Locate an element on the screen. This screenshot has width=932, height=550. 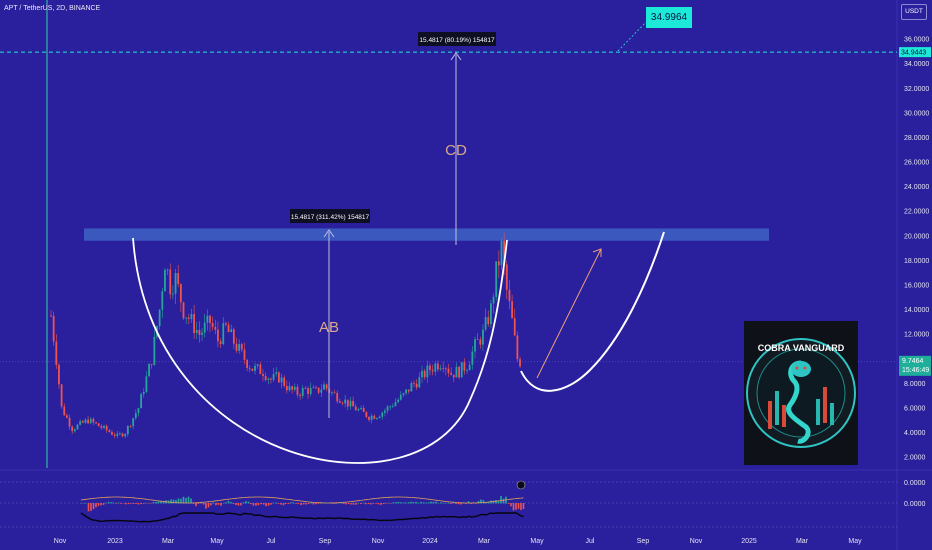
symbol-title: APT / TetherUS, 2D, BINANCE is located at coordinates (52, 8).